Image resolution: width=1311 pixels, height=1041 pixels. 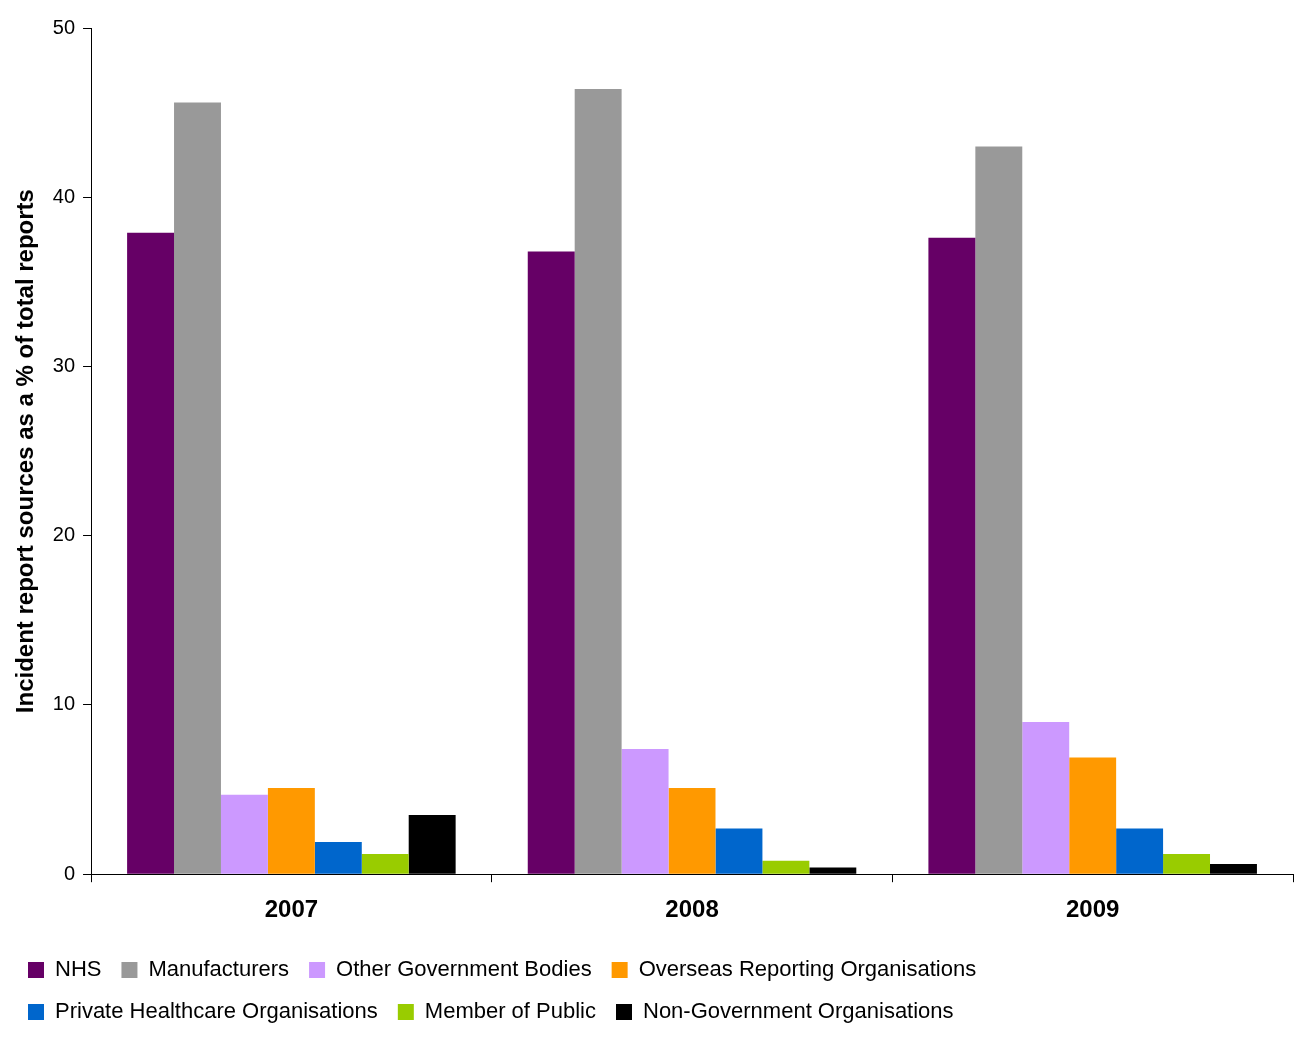 I want to click on y-tick-label: 40, so click(x=64, y=195).